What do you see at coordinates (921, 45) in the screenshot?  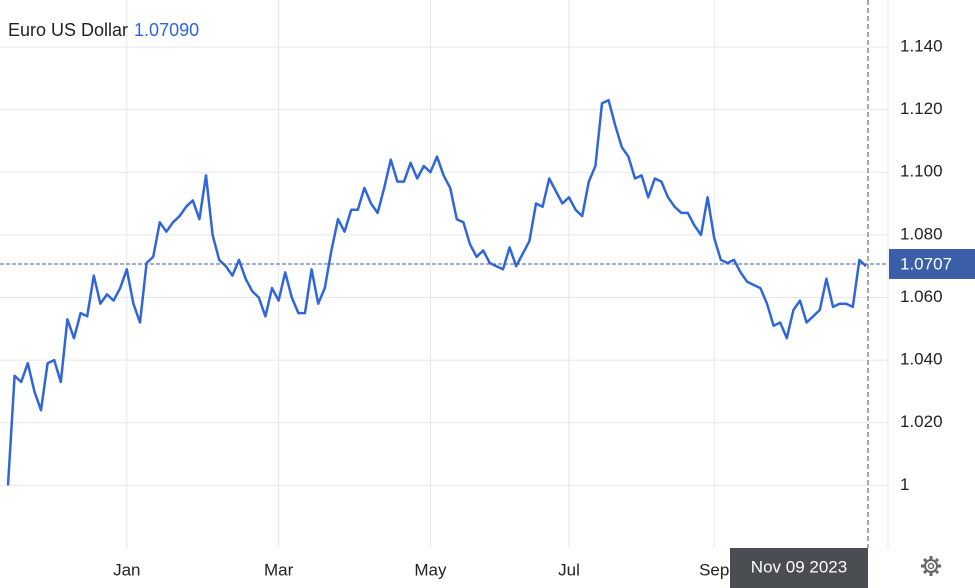 I see `y-tick-label: 1.140` at bounding box center [921, 45].